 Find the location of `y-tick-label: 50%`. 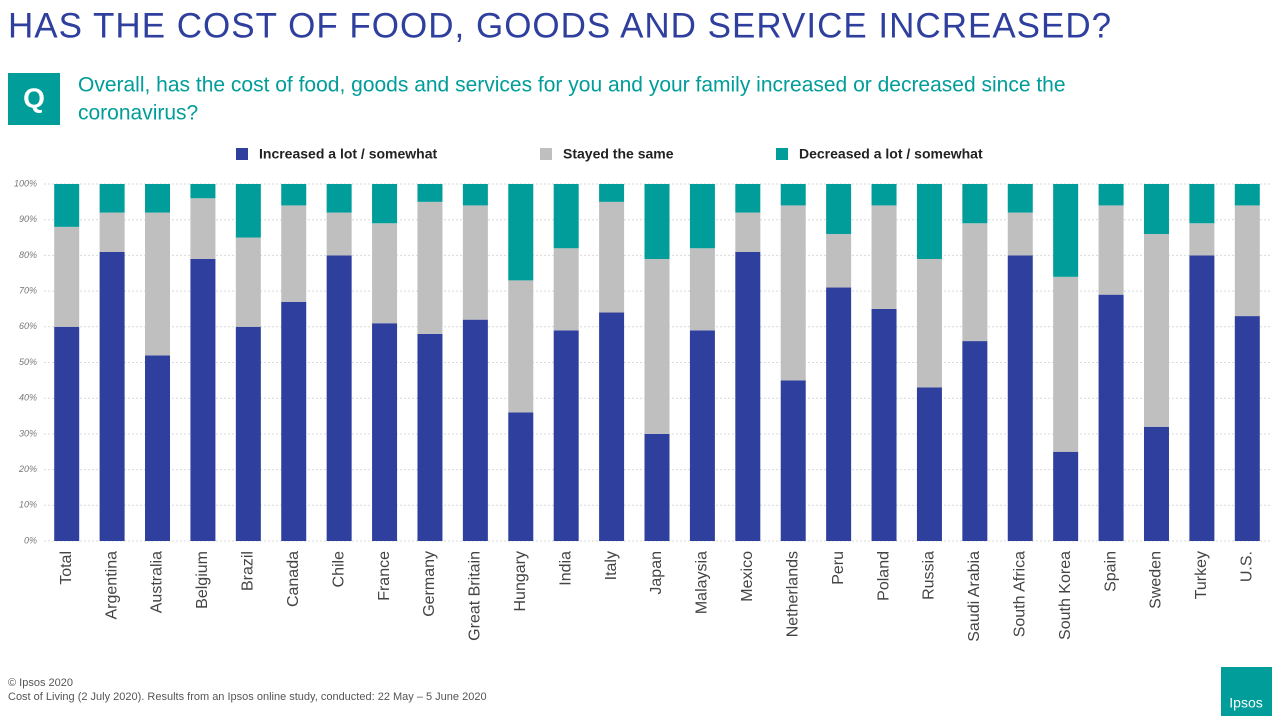

y-tick-label: 50% is located at coordinates (28, 362).